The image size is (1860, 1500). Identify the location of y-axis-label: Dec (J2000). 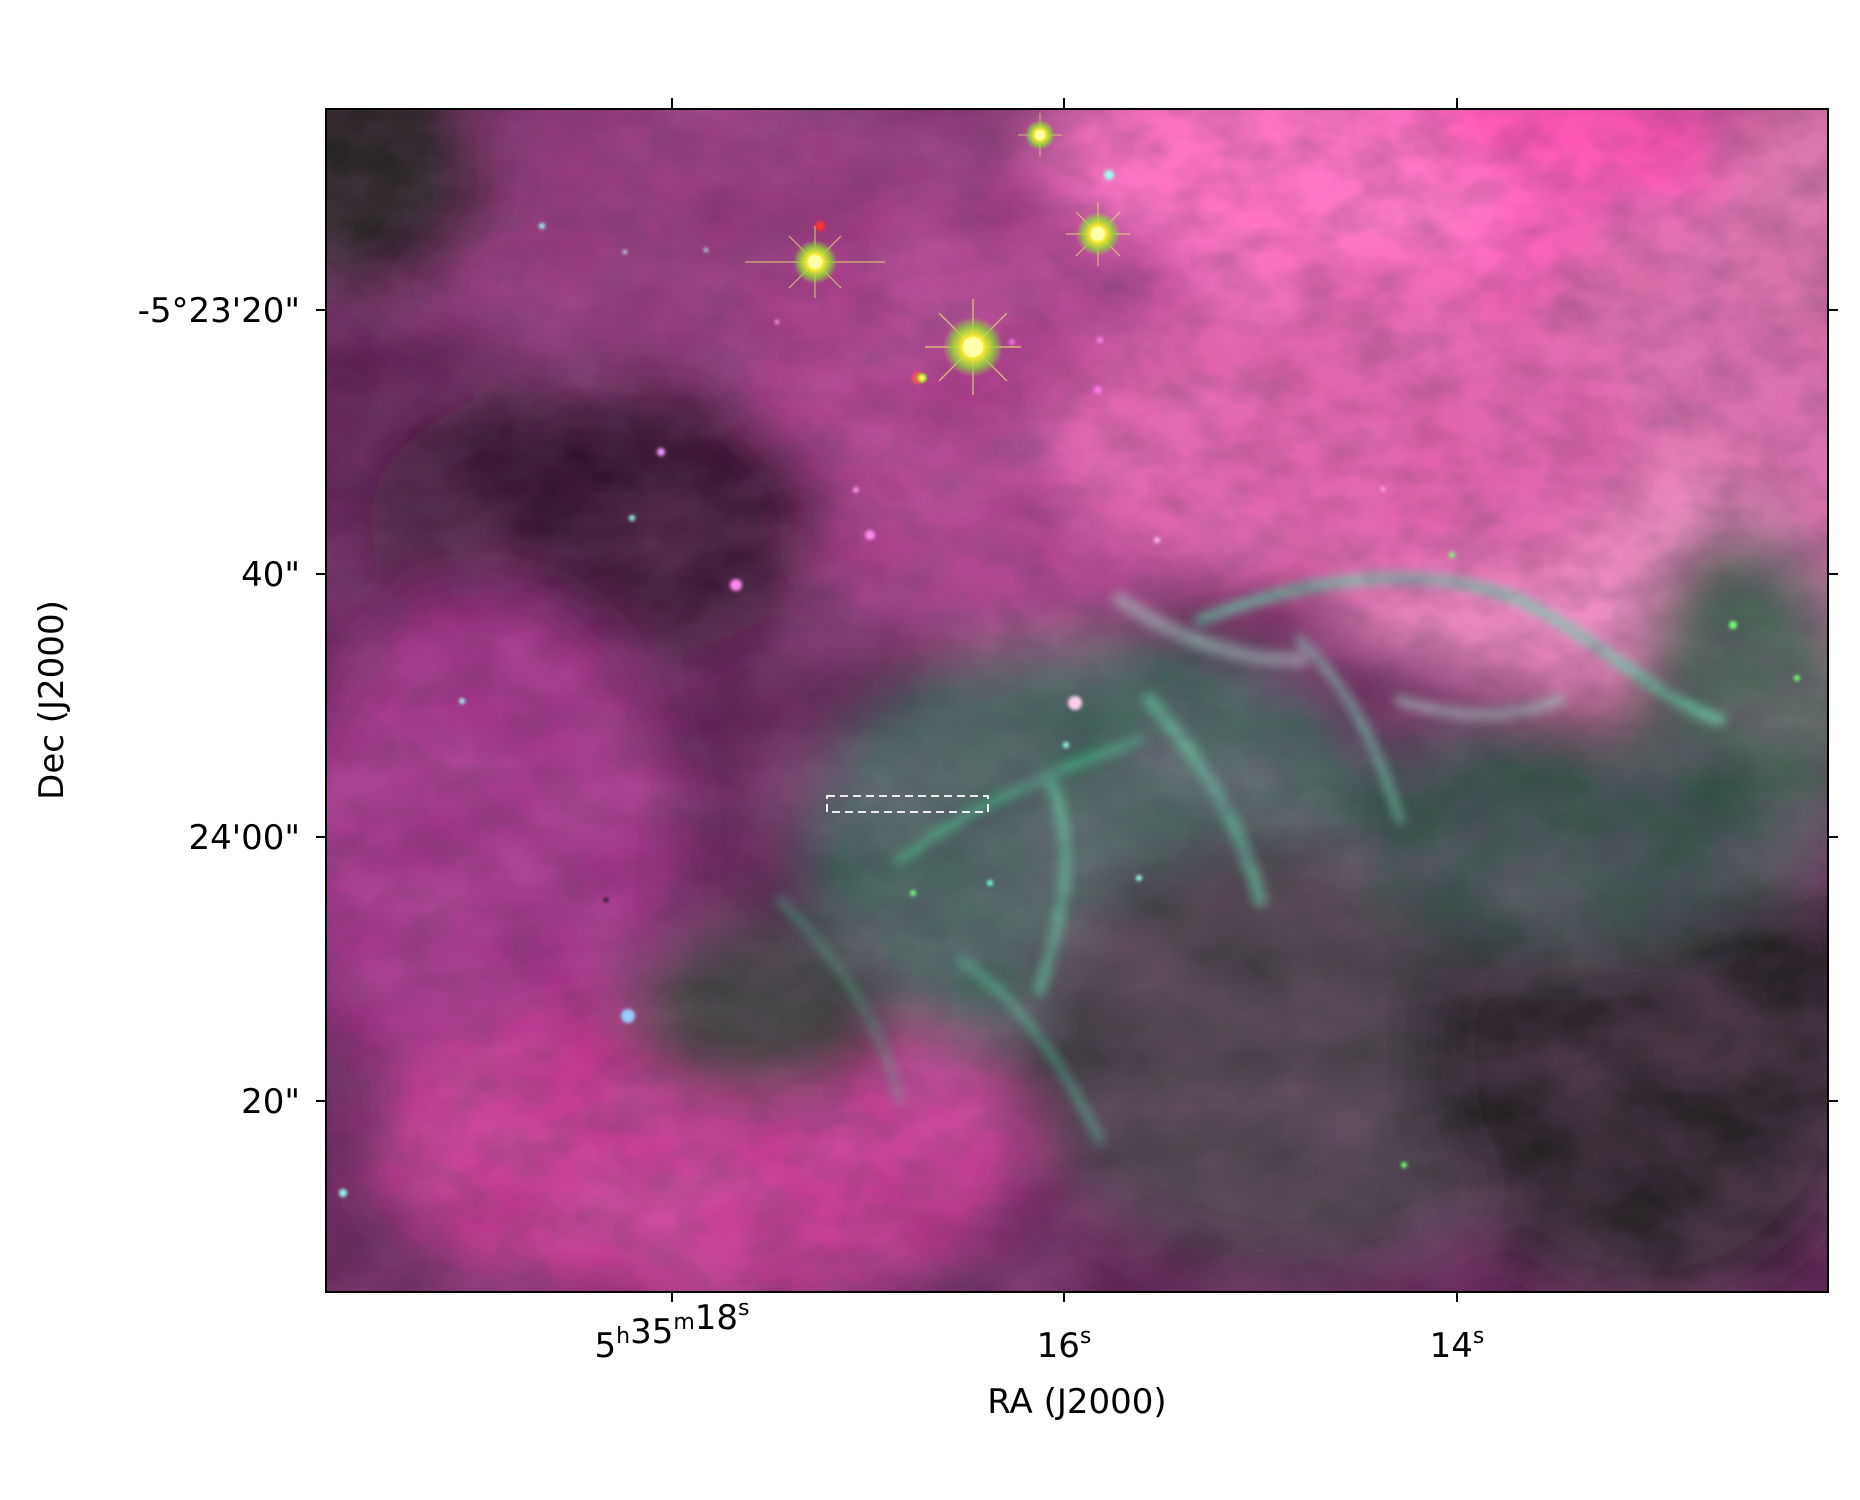
(52, 700).